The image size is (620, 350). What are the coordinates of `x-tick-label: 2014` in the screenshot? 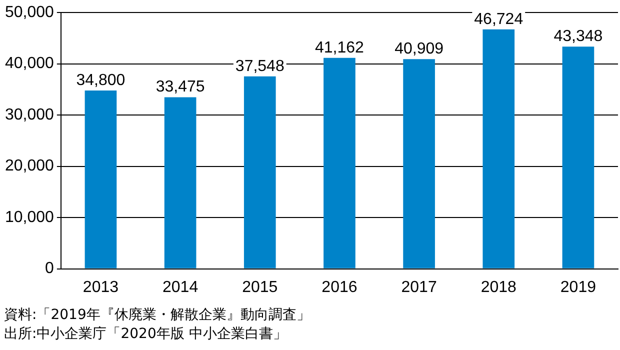 It's located at (180, 287).